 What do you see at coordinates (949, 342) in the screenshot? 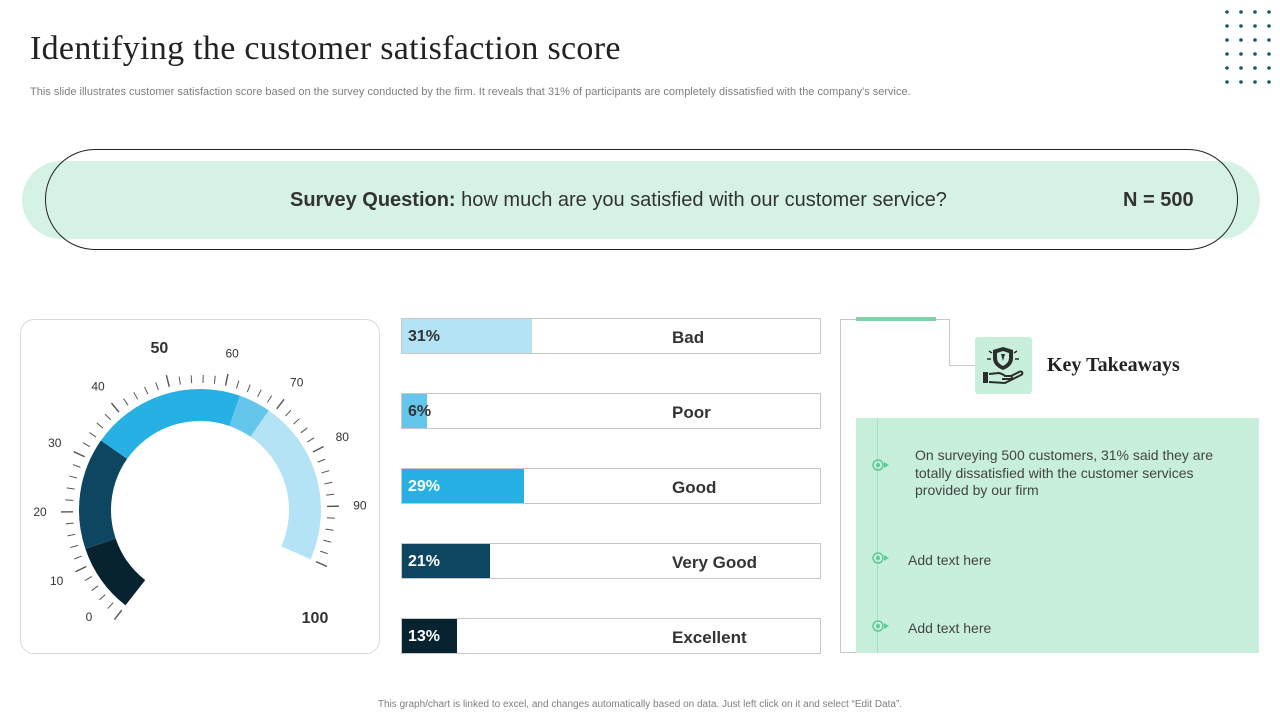
I see `takeaways-connector-vertical` at bounding box center [949, 342].